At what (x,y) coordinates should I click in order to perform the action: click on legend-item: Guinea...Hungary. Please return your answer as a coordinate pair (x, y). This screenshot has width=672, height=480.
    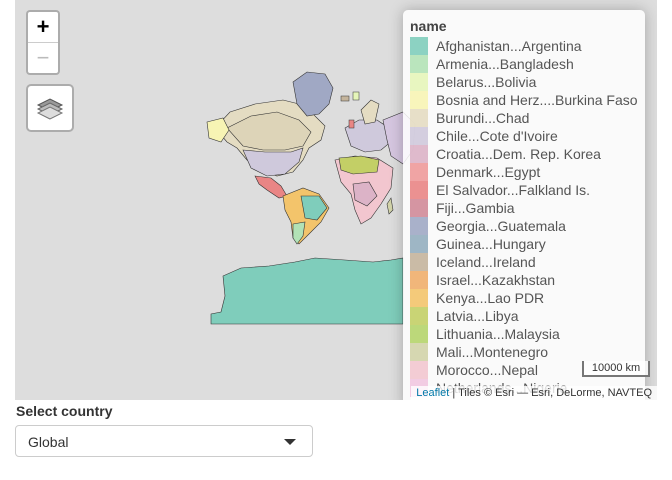
    Looking at the image, I should click on (524, 244).